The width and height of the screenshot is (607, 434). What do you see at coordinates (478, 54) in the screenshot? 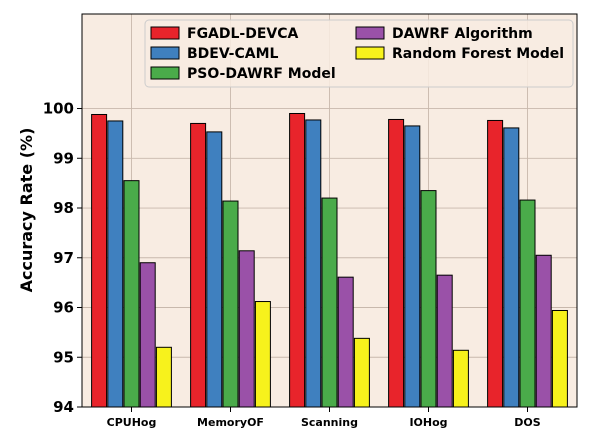
I see `legend-label-Random Forest Model: Random Forest Model` at bounding box center [478, 54].